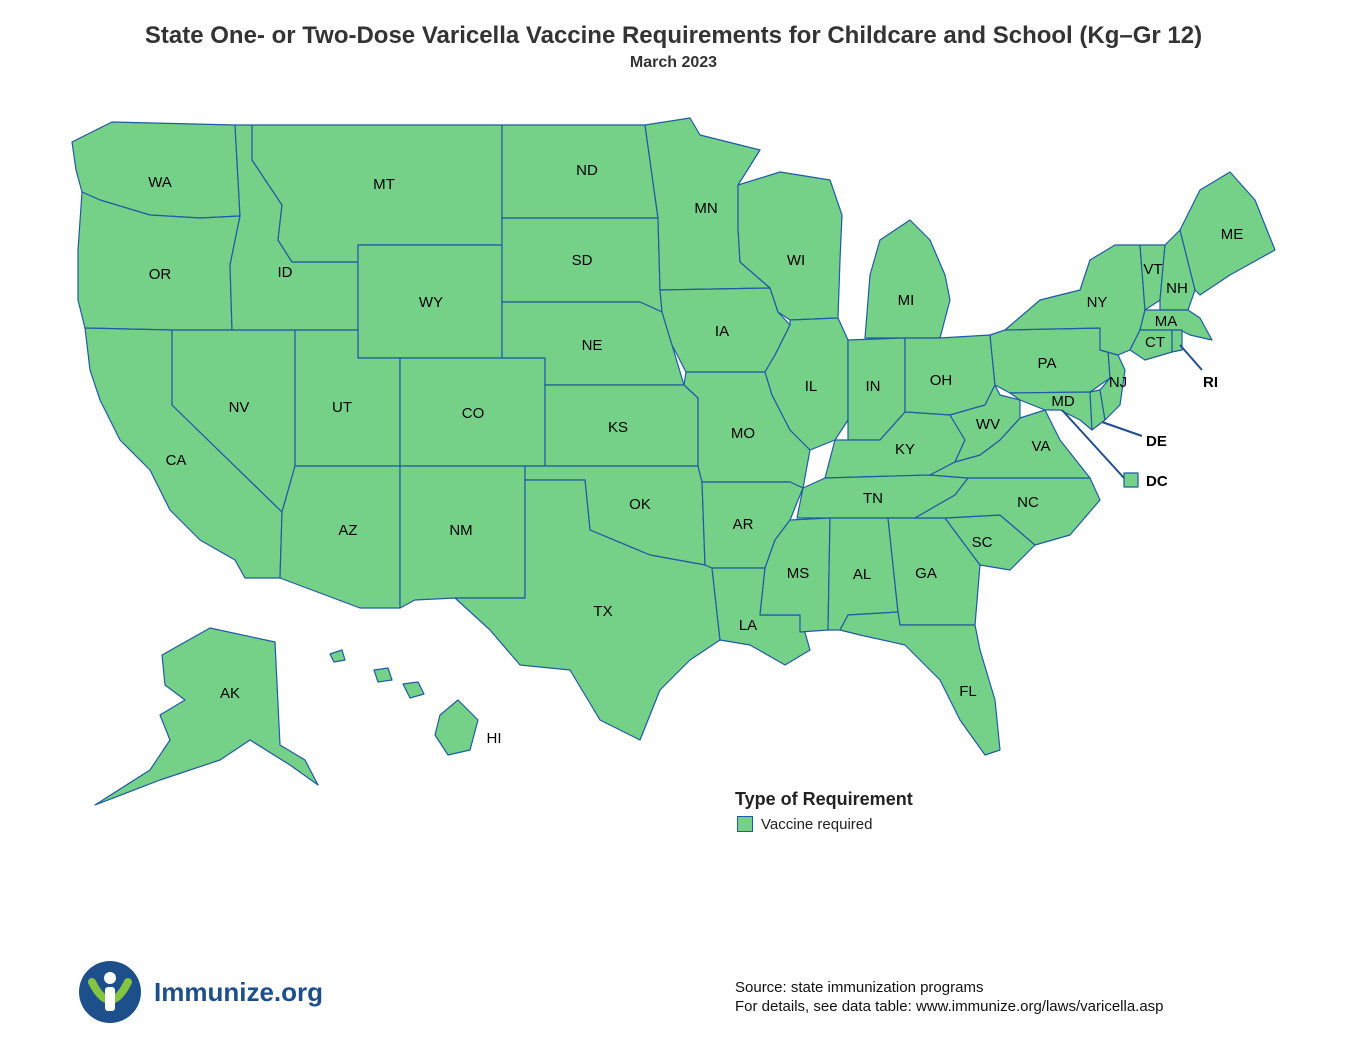 Image resolution: width=1347 pixels, height=1042 pixels. What do you see at coordinates (1007, 511) in the screenshot?
I see `state-NC` at bounding box center [1007, 511].